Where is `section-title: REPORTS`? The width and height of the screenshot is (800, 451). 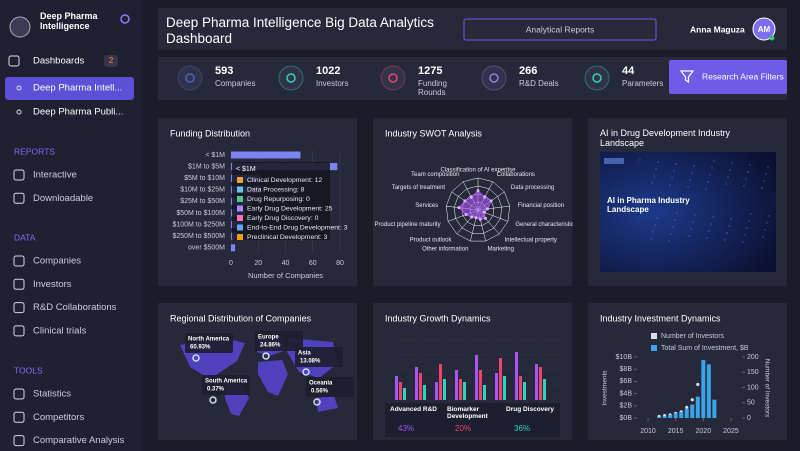 section-title: REPORTS is located at coordinates (34, 151).